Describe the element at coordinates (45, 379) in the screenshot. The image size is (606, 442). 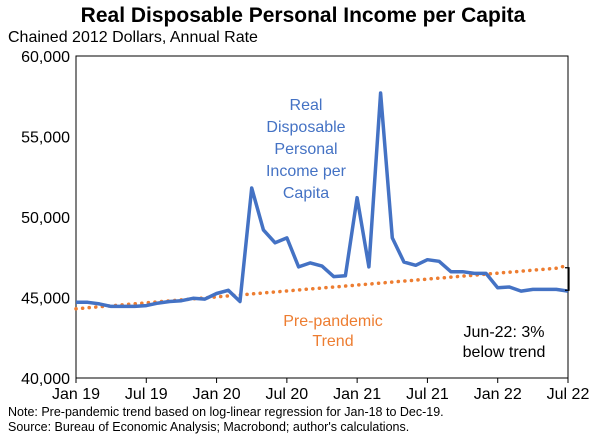
I see `y-tick-label: 40,000` at that location.